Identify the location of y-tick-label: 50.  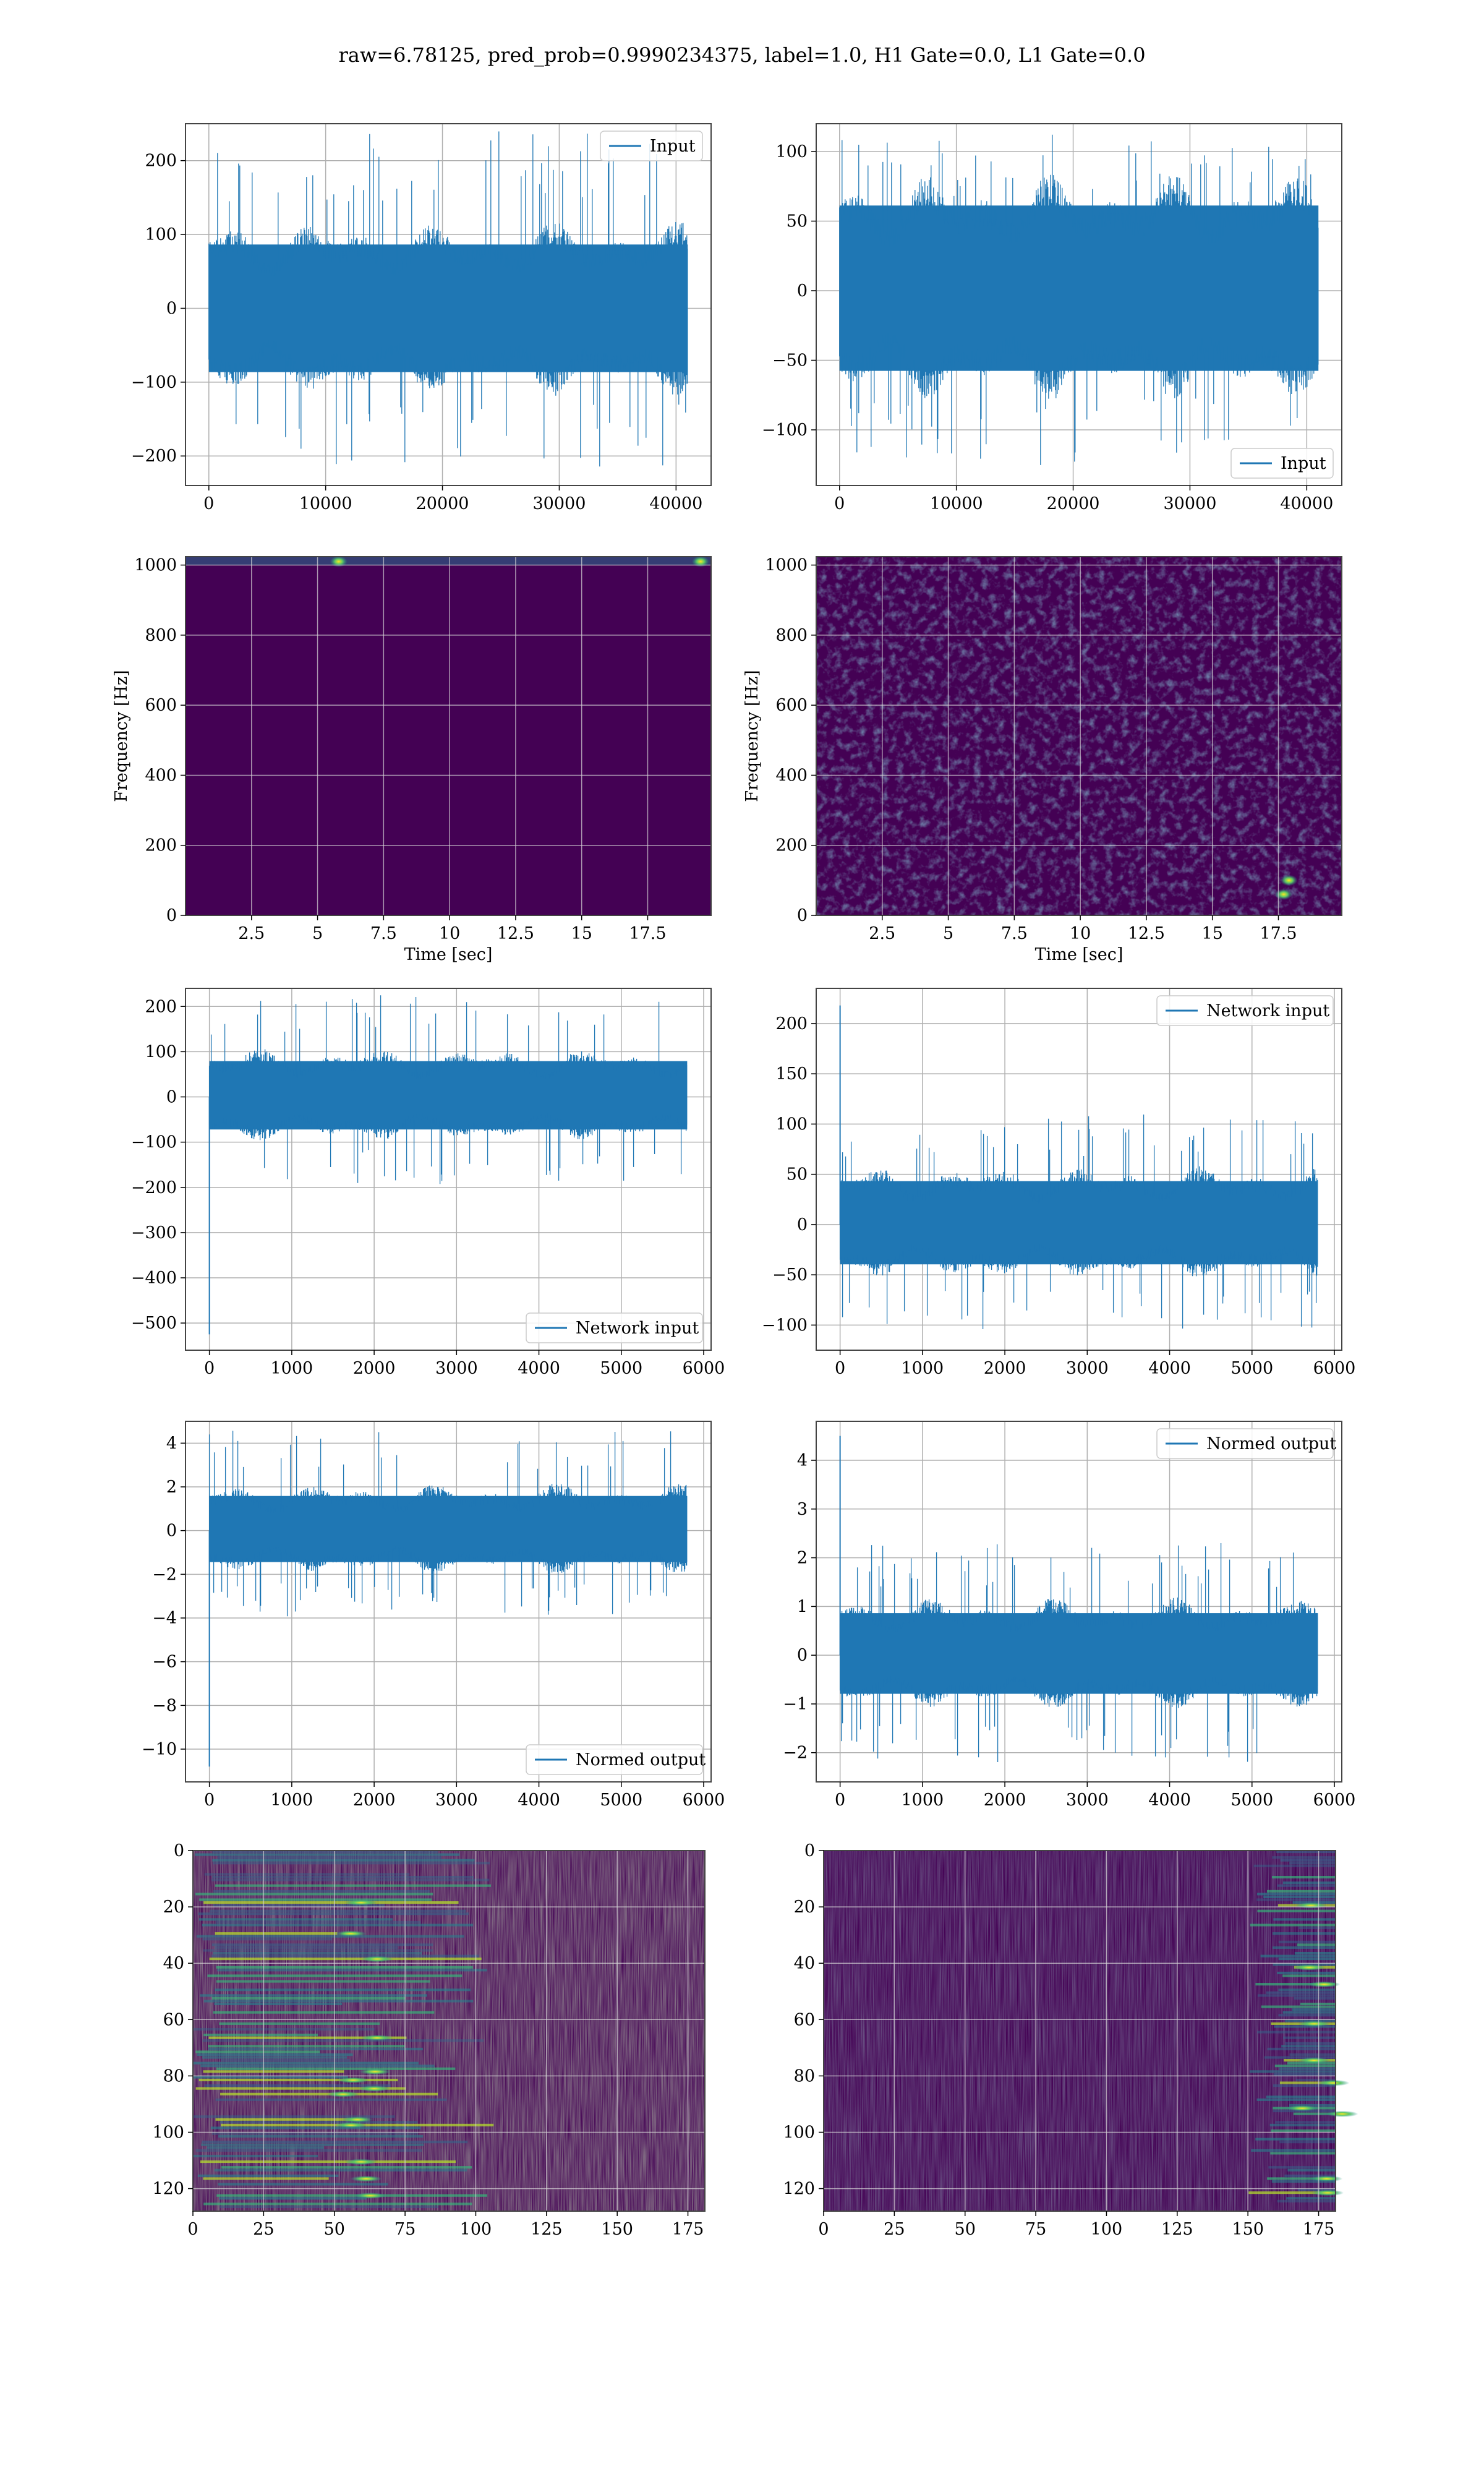
(797, 1174).